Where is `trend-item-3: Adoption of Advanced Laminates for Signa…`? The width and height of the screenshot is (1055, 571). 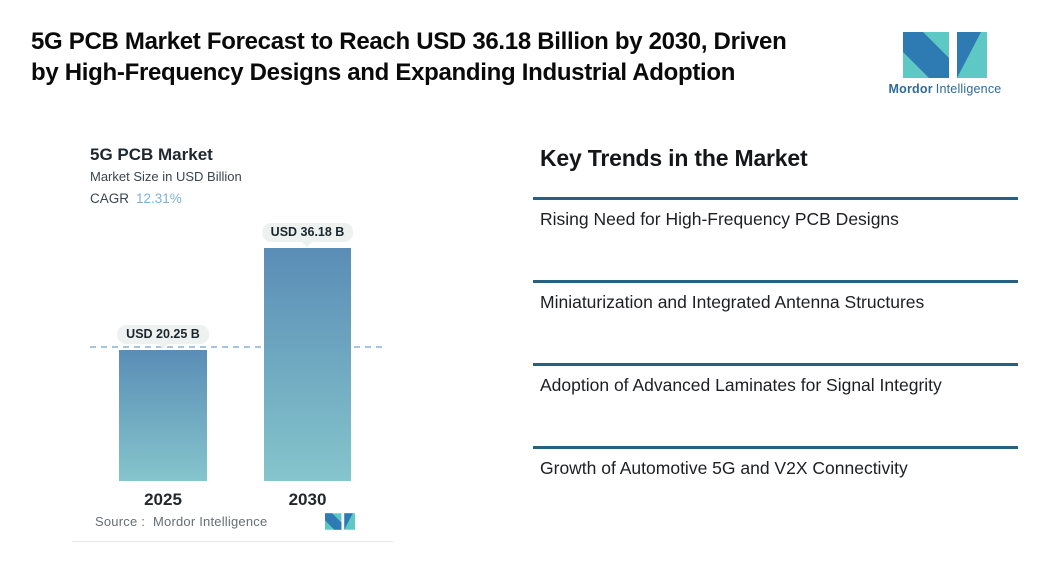 trend-item-3: Adoption of Advanced Laminates for Signa… is located at coordinates (741, 385).